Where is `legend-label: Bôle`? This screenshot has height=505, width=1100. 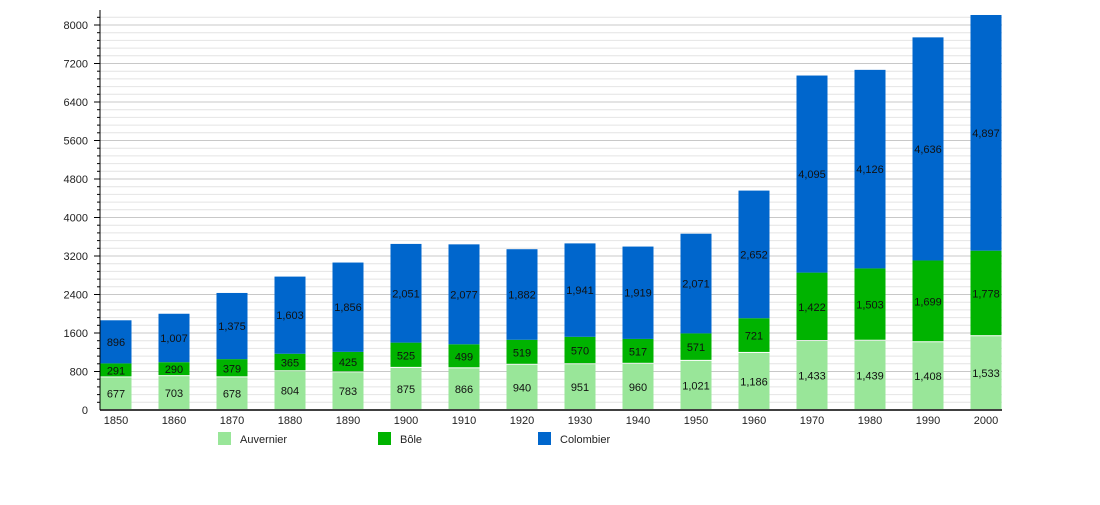
legend-label: Bôle is located at coordinates (411, 440).